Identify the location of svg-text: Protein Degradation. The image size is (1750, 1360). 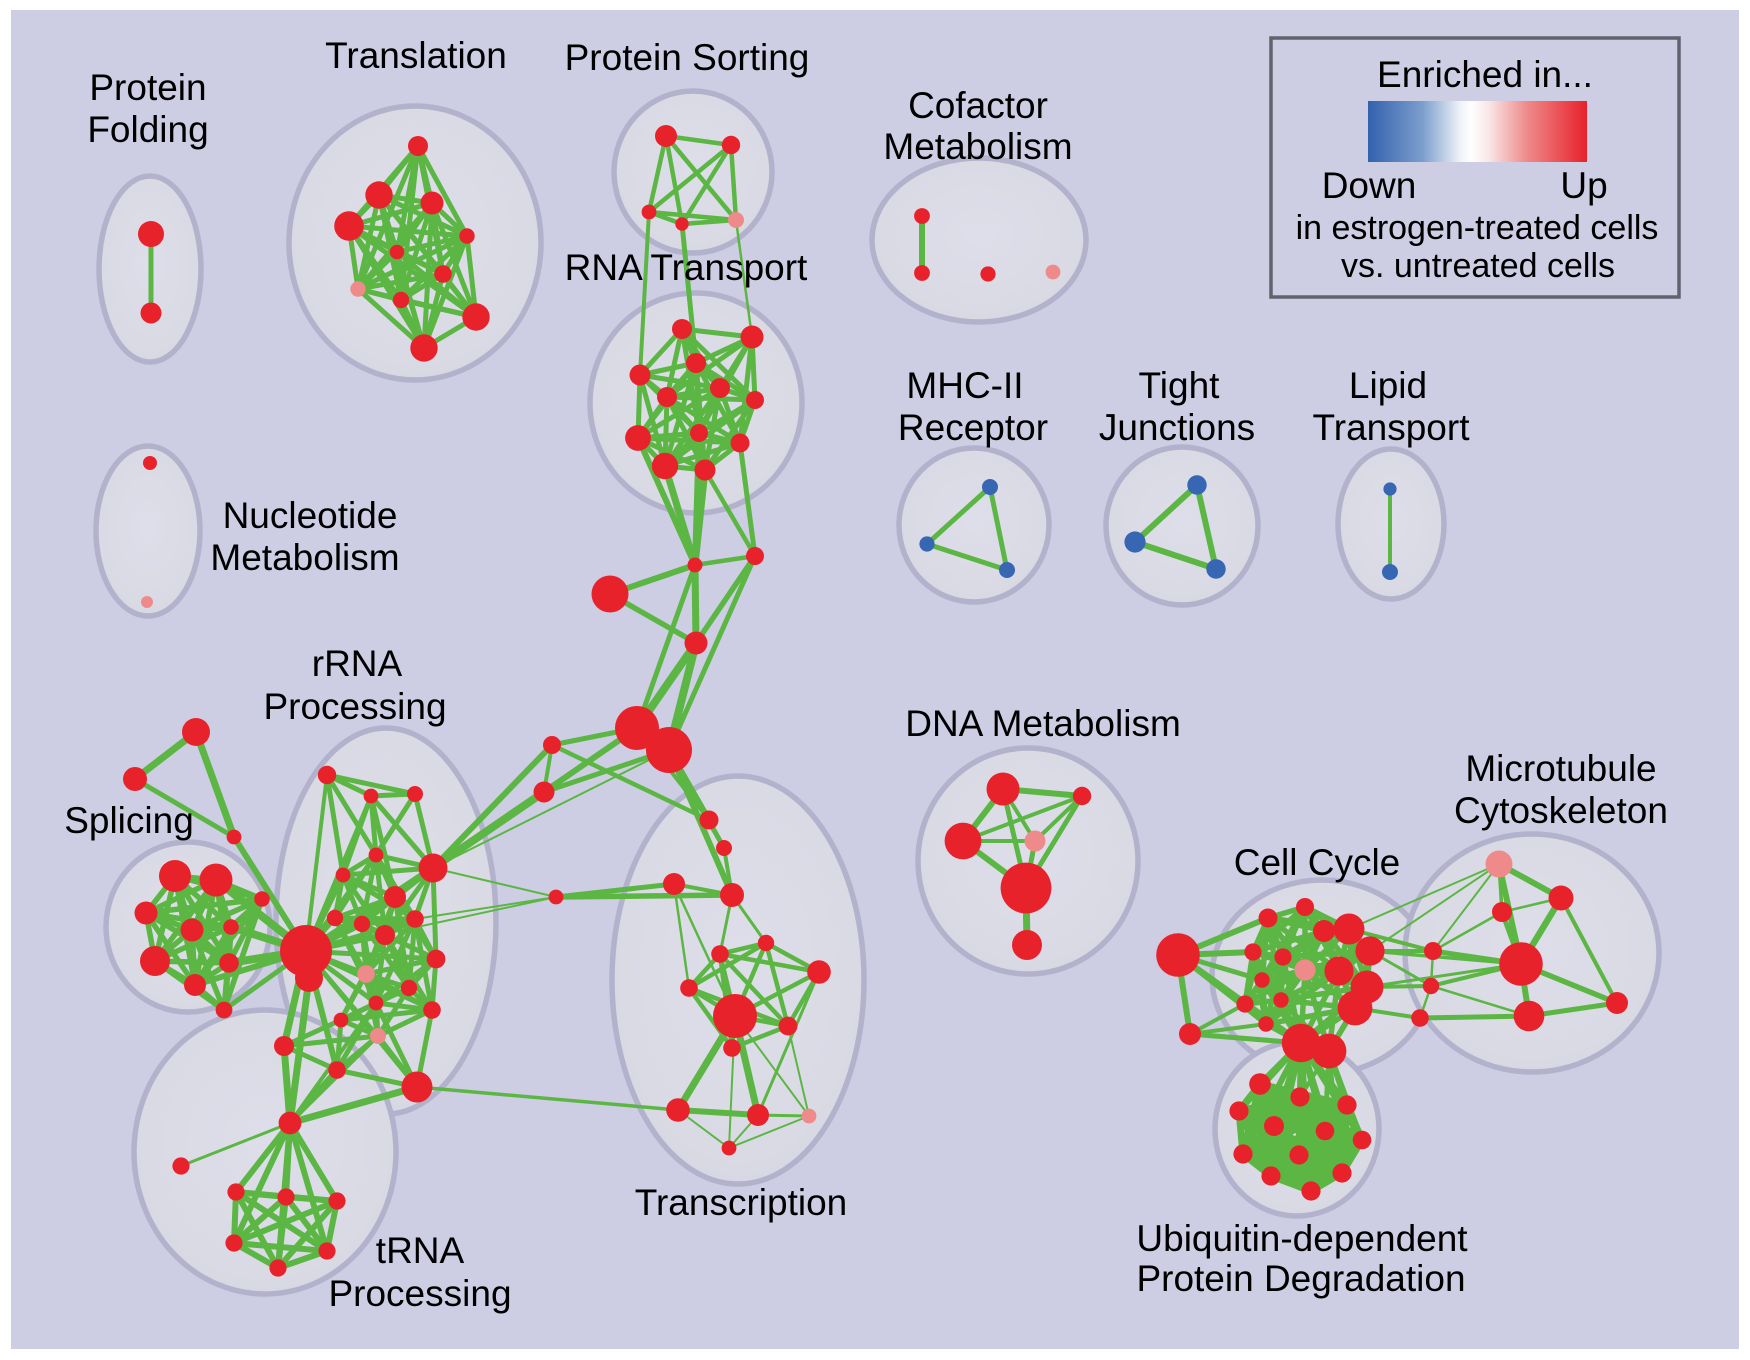
(1300, 1278).